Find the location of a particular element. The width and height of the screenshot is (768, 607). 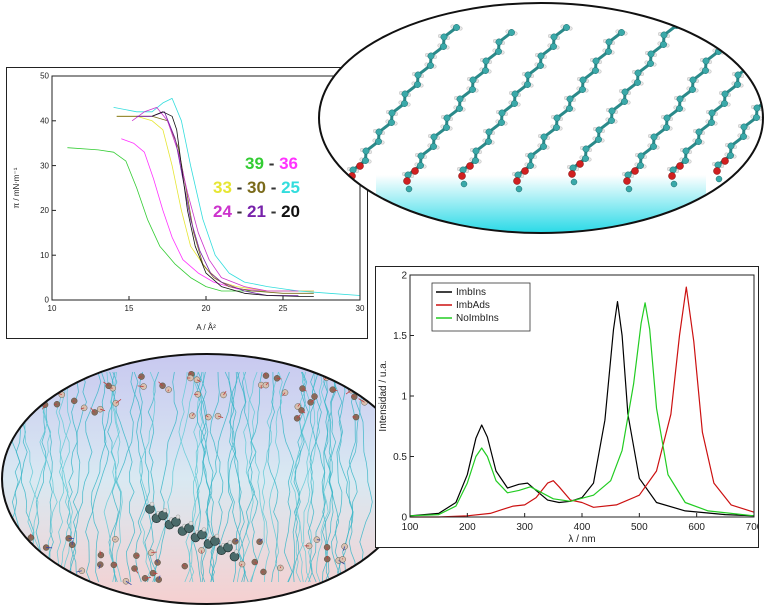

isotherm-y-tick-label: 50 is located at coordinates (44, 76).